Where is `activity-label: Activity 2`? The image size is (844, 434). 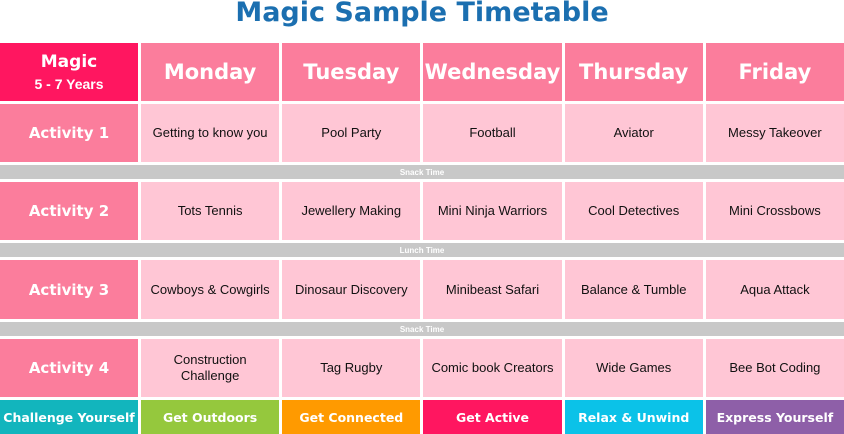 activity-label: Activity 2 is located at coordinates (69, 211).